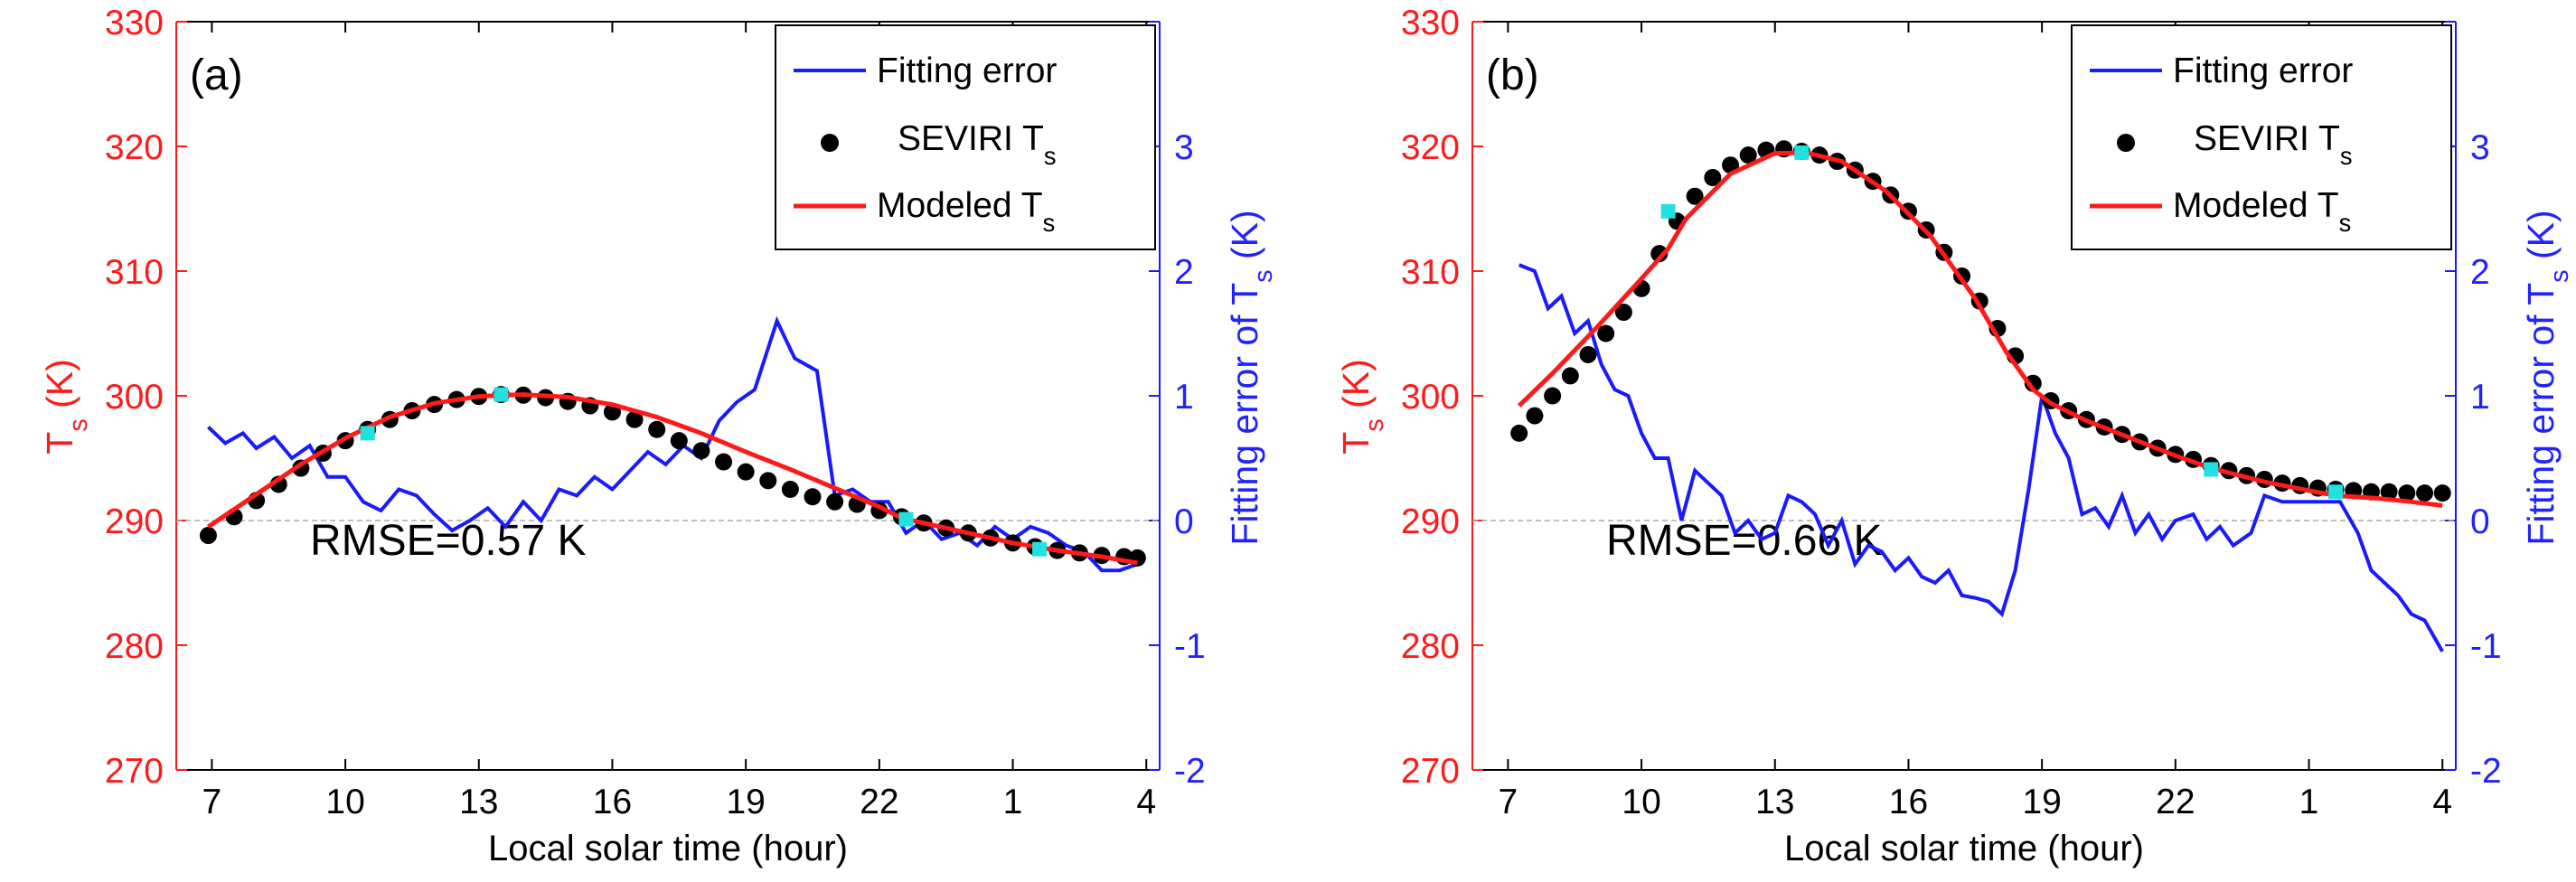  Describe the element at coordinates (66, 406) in the screenshot. I see `y-axis-left-label: Ts (K)` at that location.